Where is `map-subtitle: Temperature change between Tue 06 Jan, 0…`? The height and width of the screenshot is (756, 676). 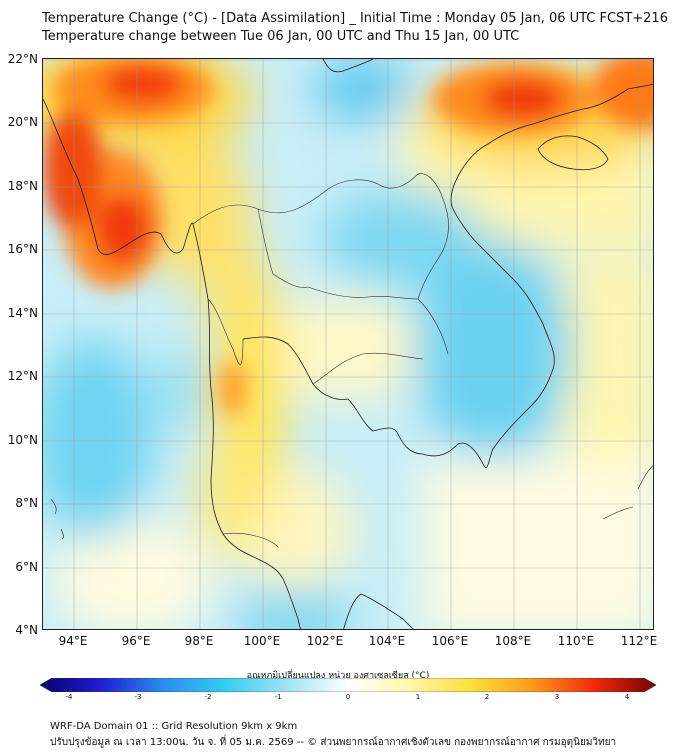 map-subtitle: Temperature change between Tue 06 Jan, 0… is located at coordinates (281, 36).